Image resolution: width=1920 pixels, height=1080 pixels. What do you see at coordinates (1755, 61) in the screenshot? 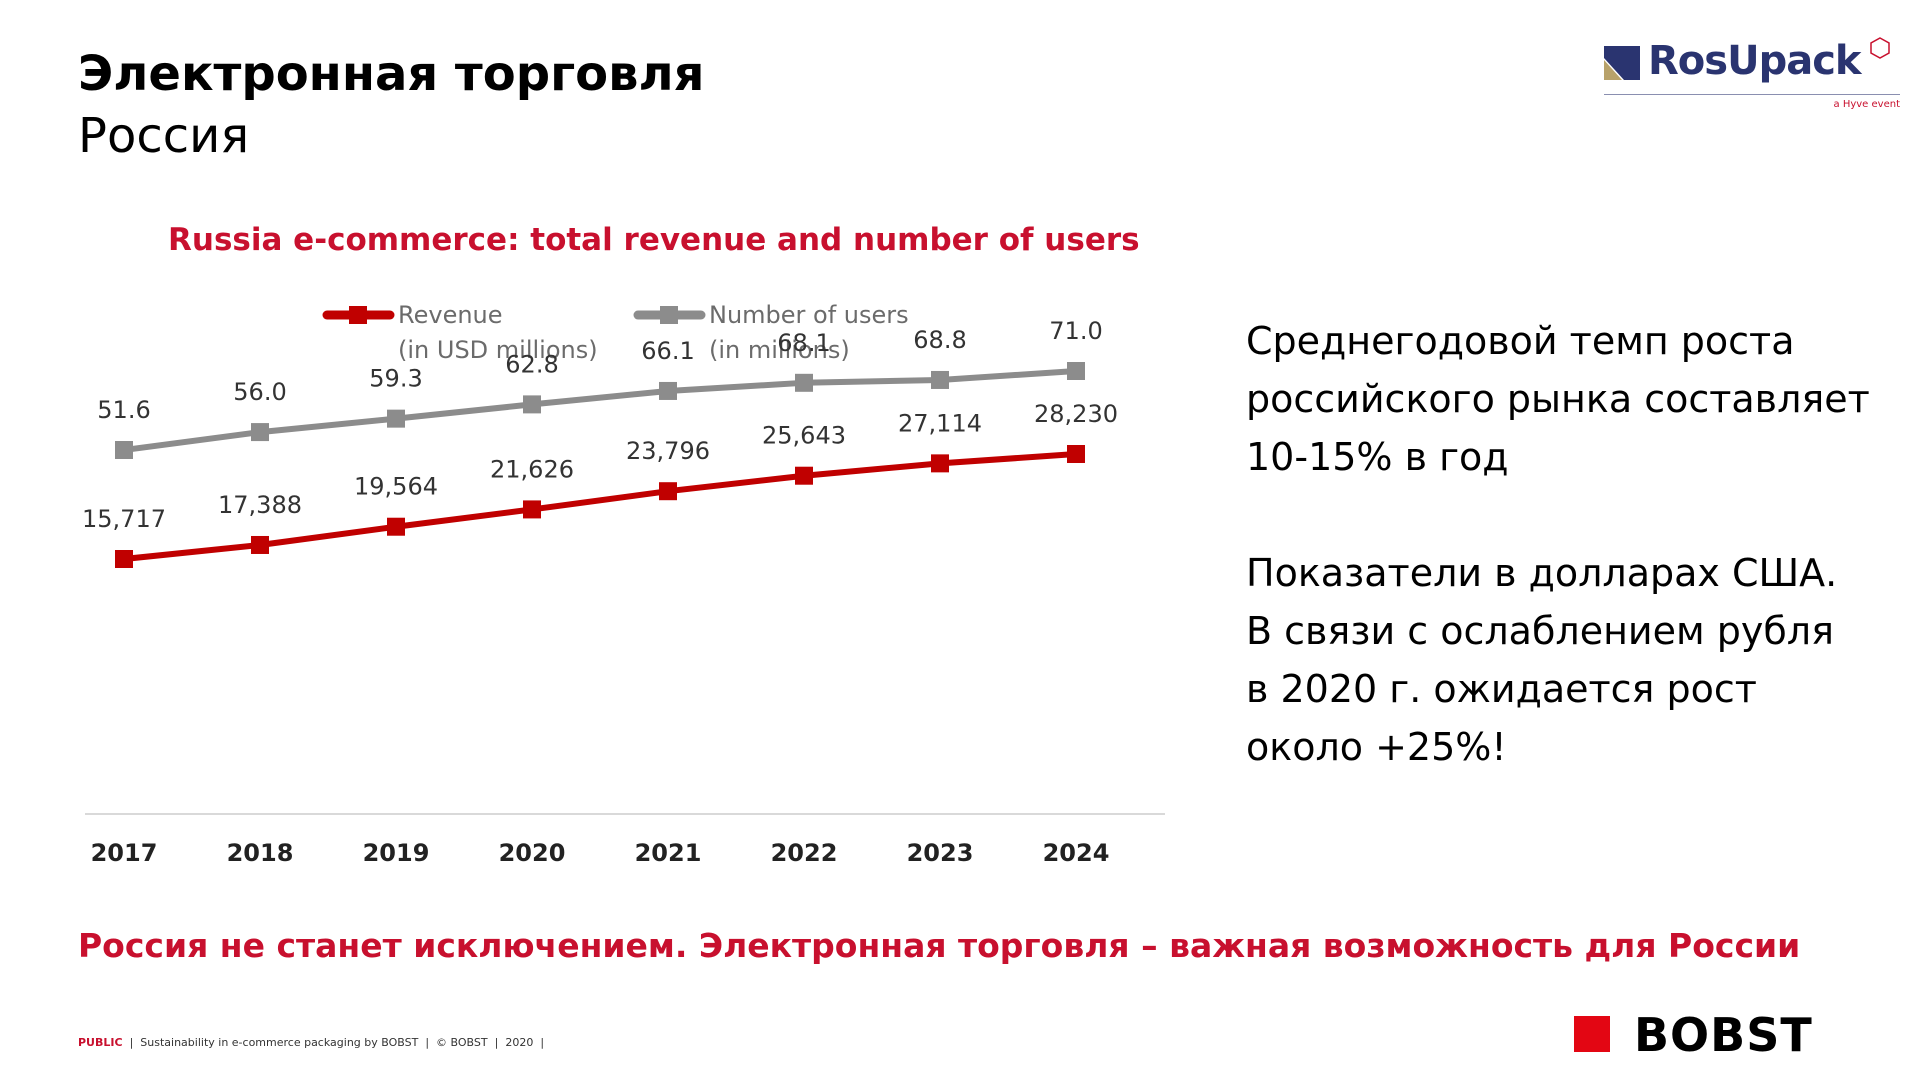
I see `rosupack-logo-name: RosUpack` at bounding box center [1755, 61].